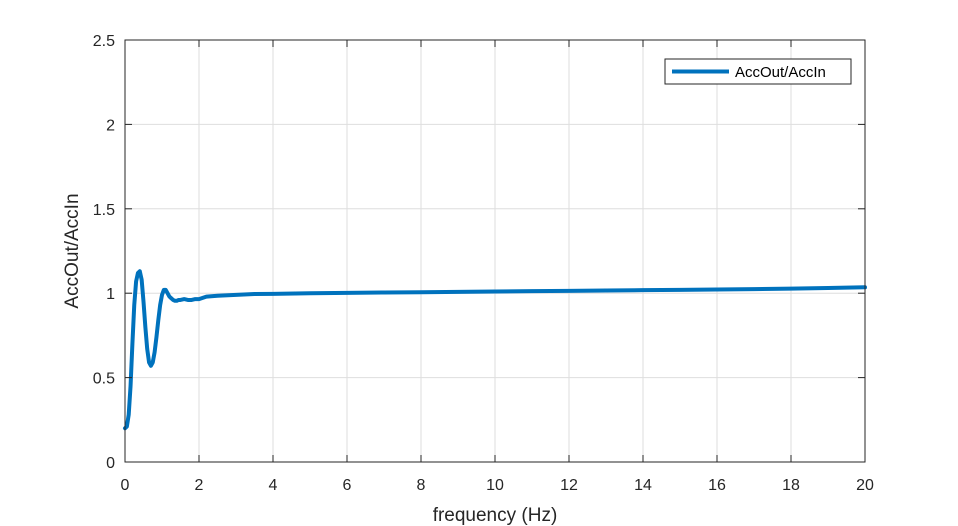 Image resolution: width=958 pixels, height=526 pixels. I want to click on x-tick-label: 0, so click(125, 485).